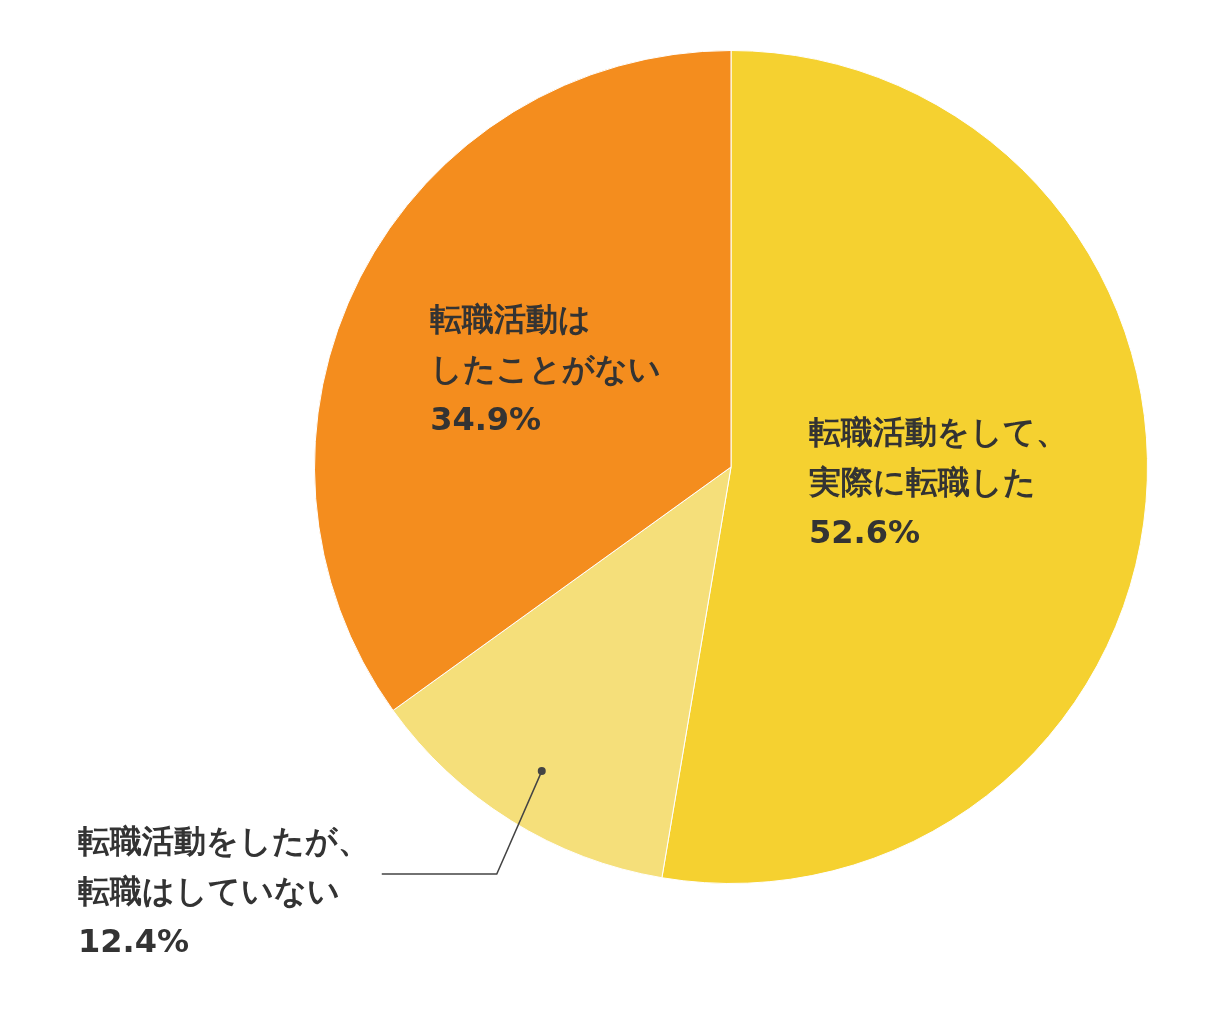 This screenshot has width=1208, height=1034. Describe the element at coordinates (486, 419) in the screenshot. I see `data-label: 34.9%` at that location.